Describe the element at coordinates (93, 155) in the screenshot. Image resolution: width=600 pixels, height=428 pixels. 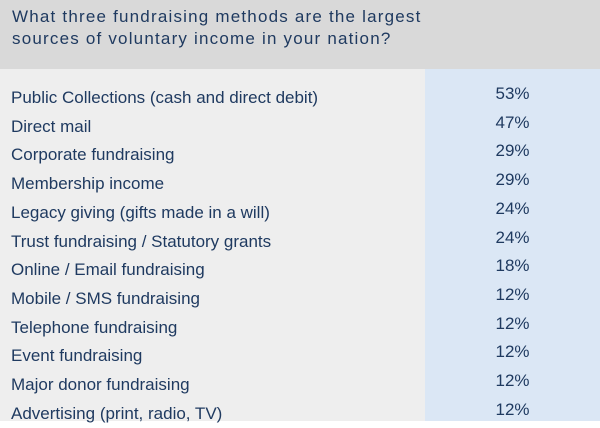
I see `method-label: Corporate fundraising` at that location.